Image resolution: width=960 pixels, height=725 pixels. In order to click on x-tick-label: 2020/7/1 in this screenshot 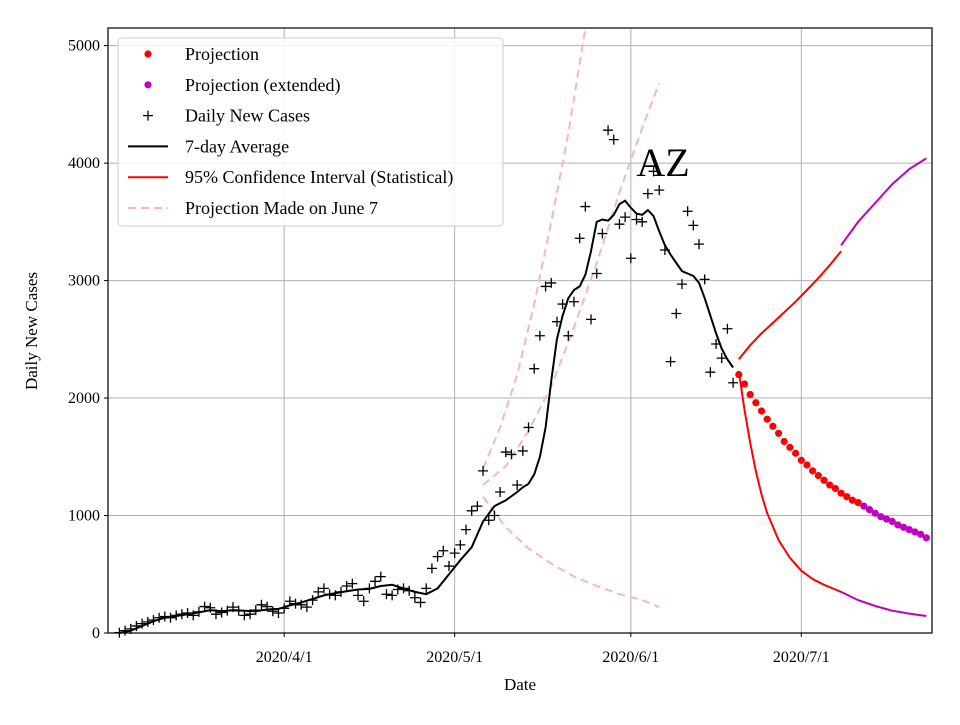, I will do `click(801, 657)`.